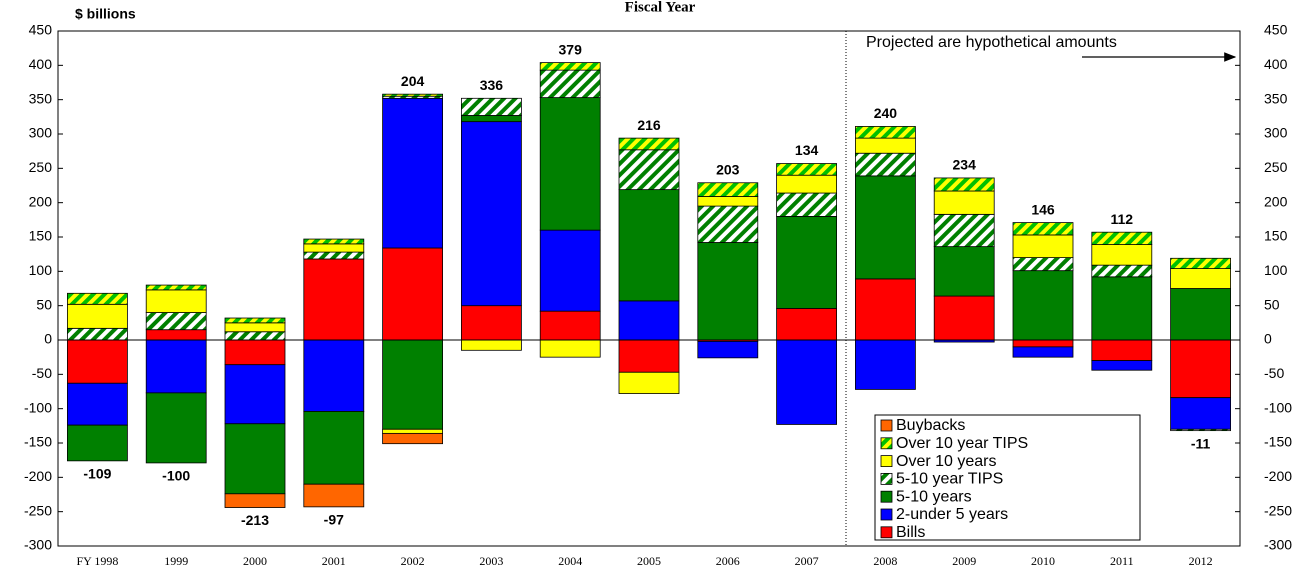 This screenshot has height=577, width=1315. What do you see at coordinates (946, 461) in the screenshot?
I see `legend-label: Over 10 years` at bounding box center [946, 461].